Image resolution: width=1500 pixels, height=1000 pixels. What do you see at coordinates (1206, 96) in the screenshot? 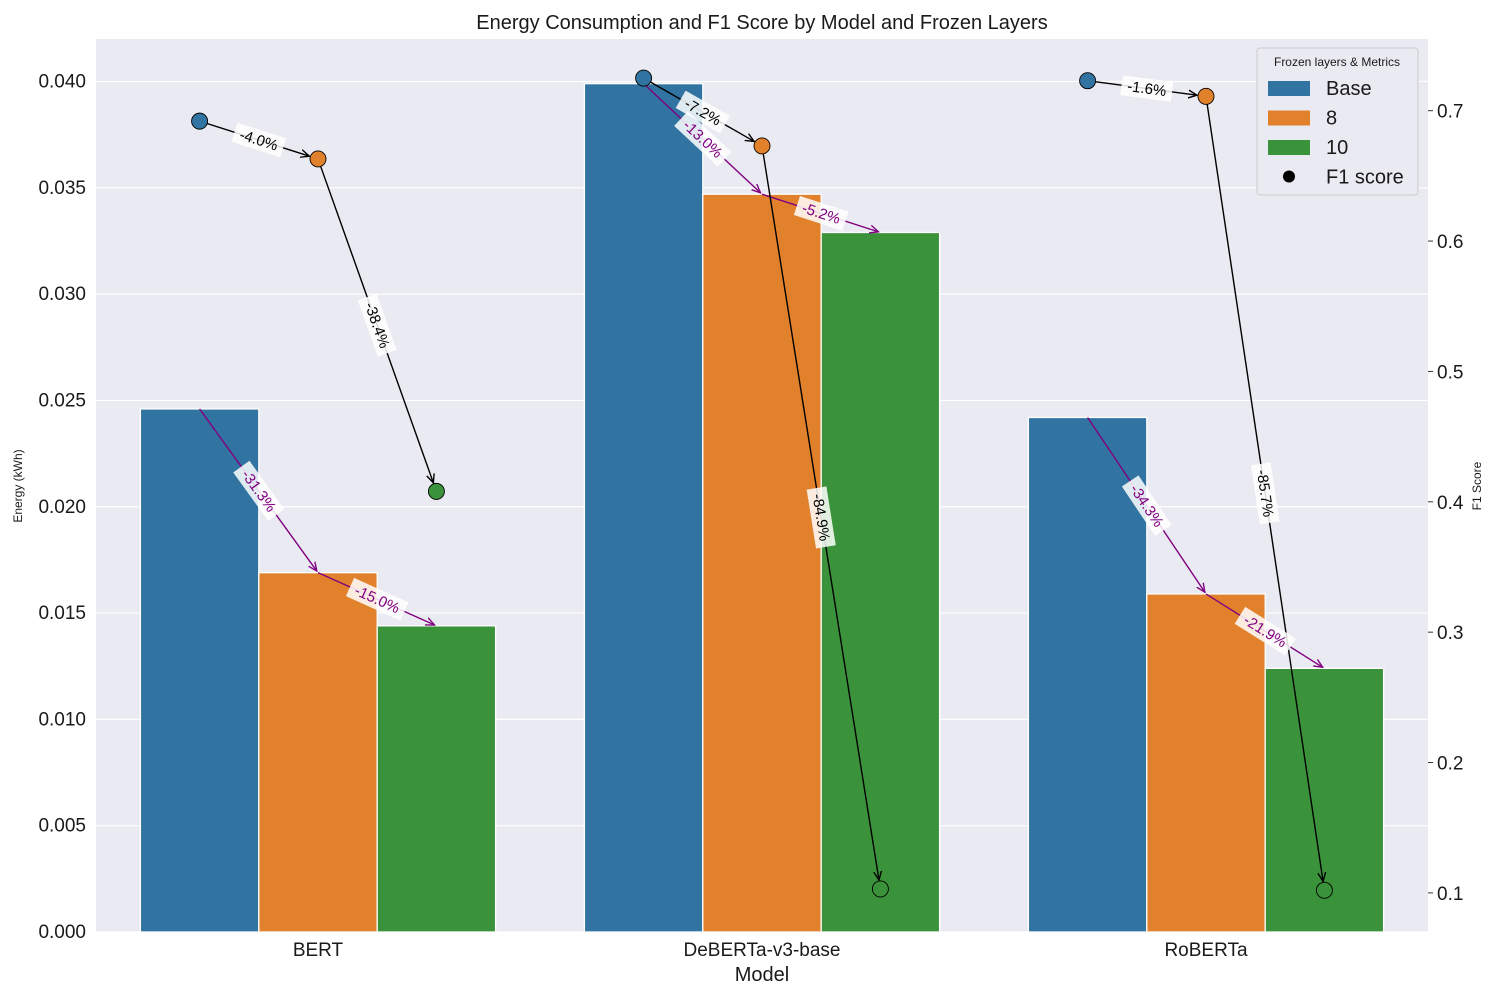
I see `f1-marker-8-roberta` at bounding box center [1206, 96].